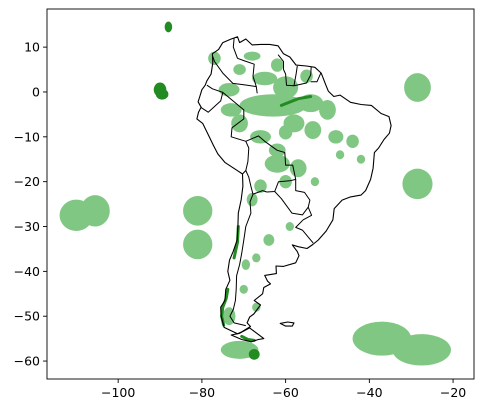 This screenshot has height=413, width=484. Describe the element at coordinates (202, 392) in the screenshot. I see `x-tick-label: −80` at that location.